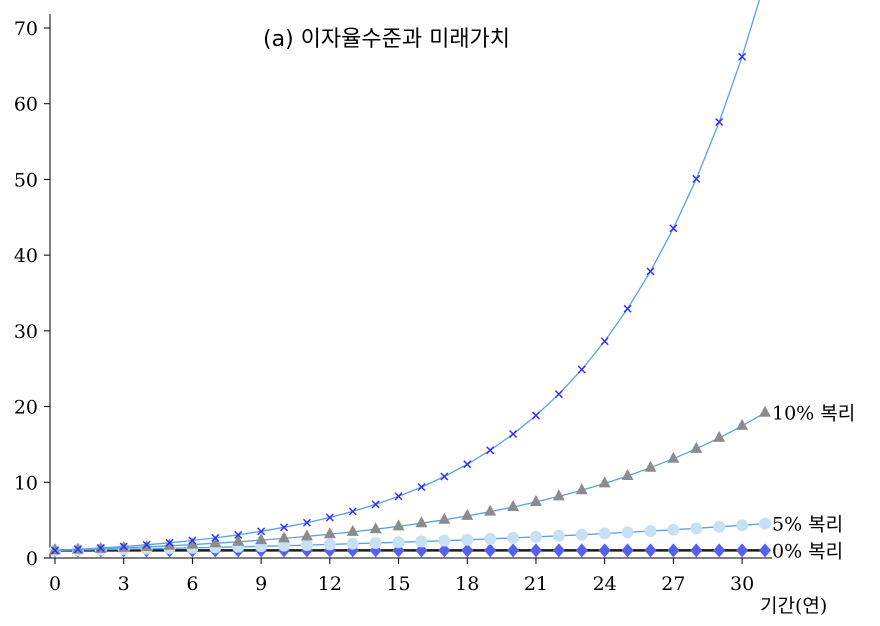 Image resolution: width=880 pixels, height=626 pixels. I want to click on y-tick-label: 30, so click(26, 332).